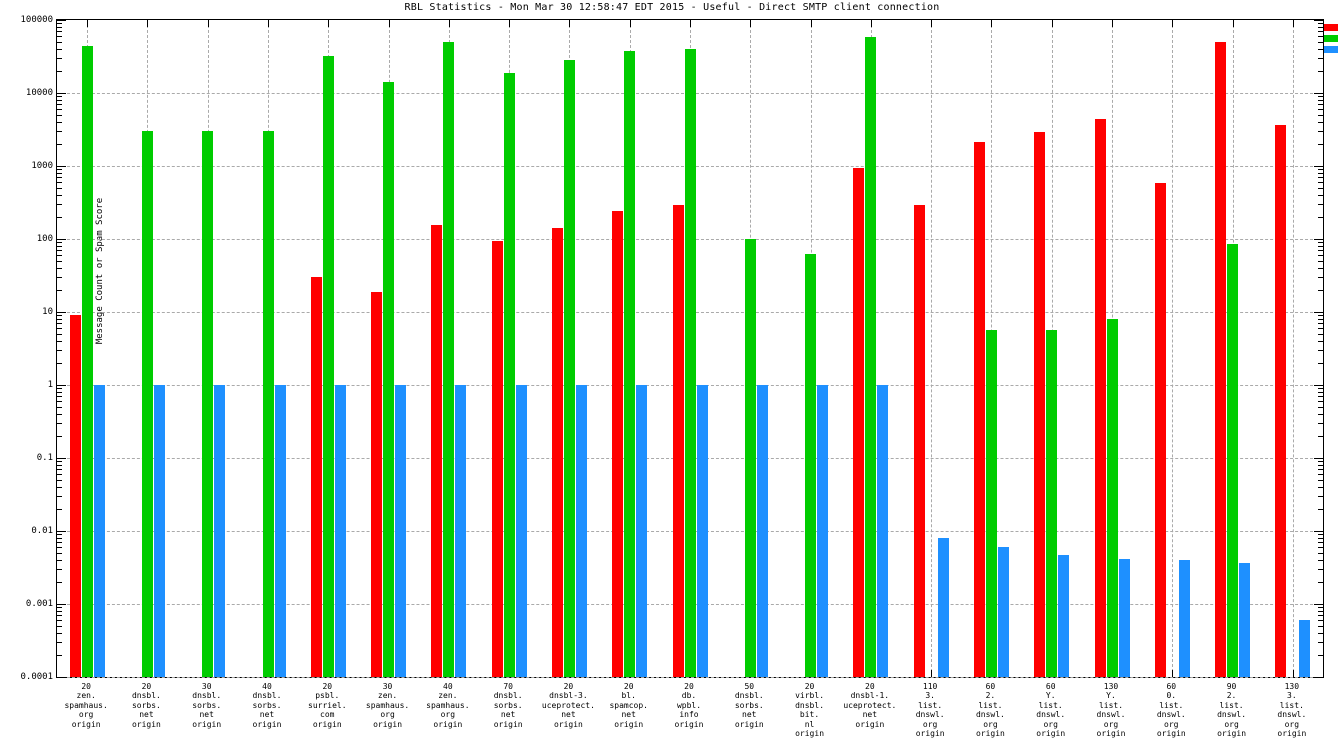 Image resolution: width=1344 pixels, height=756 pixels. What do you see at coordinates (508, 686) in the screenshot?
I see `x-axis-category-line: 70` at bounding box center [508, 686].